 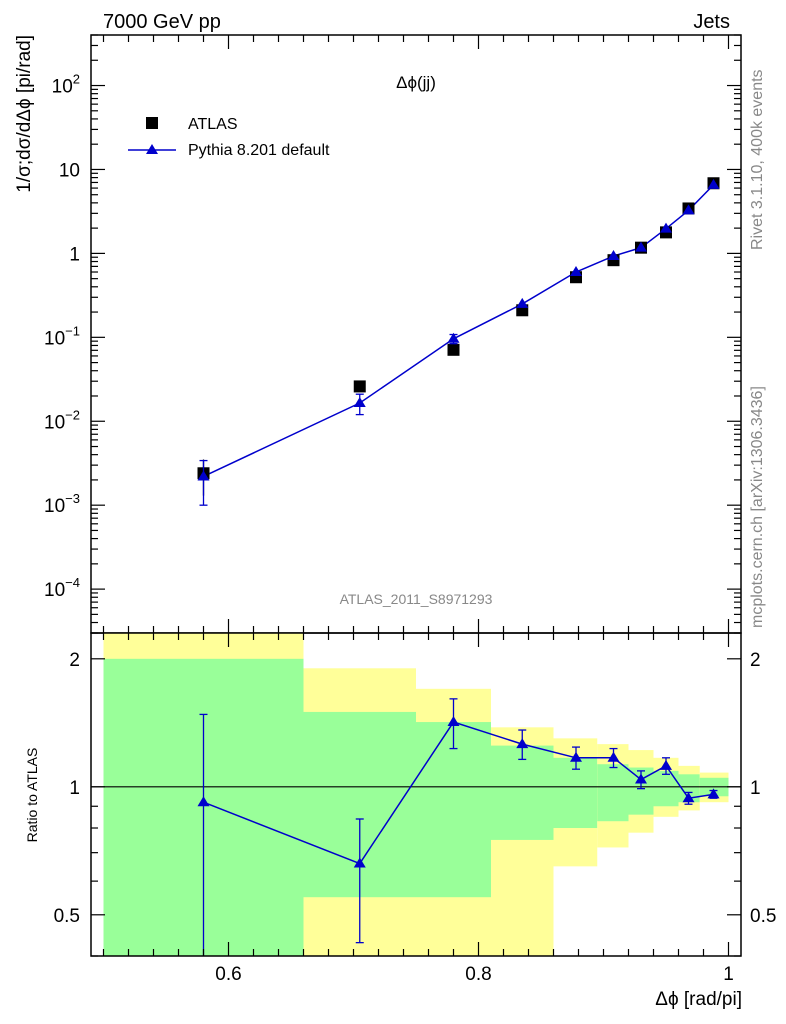 I want to click on main-y-tick-label: 10⁻³, so click(x=62, y=504).